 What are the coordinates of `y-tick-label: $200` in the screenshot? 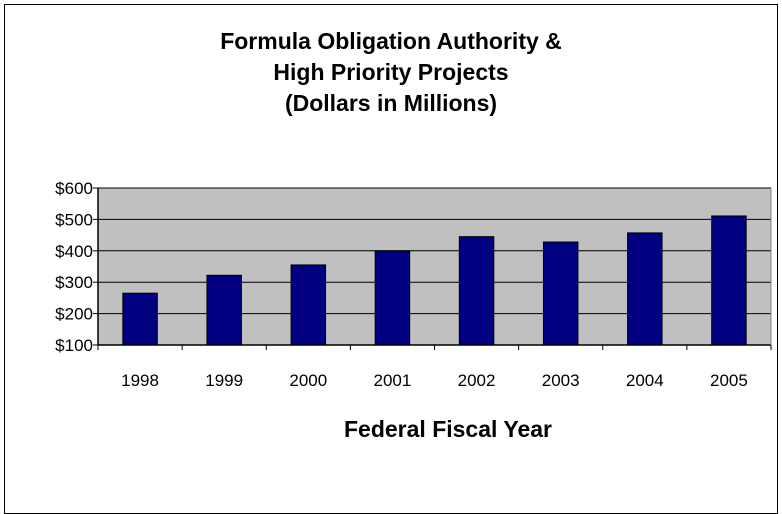 It's located at (74, 314).